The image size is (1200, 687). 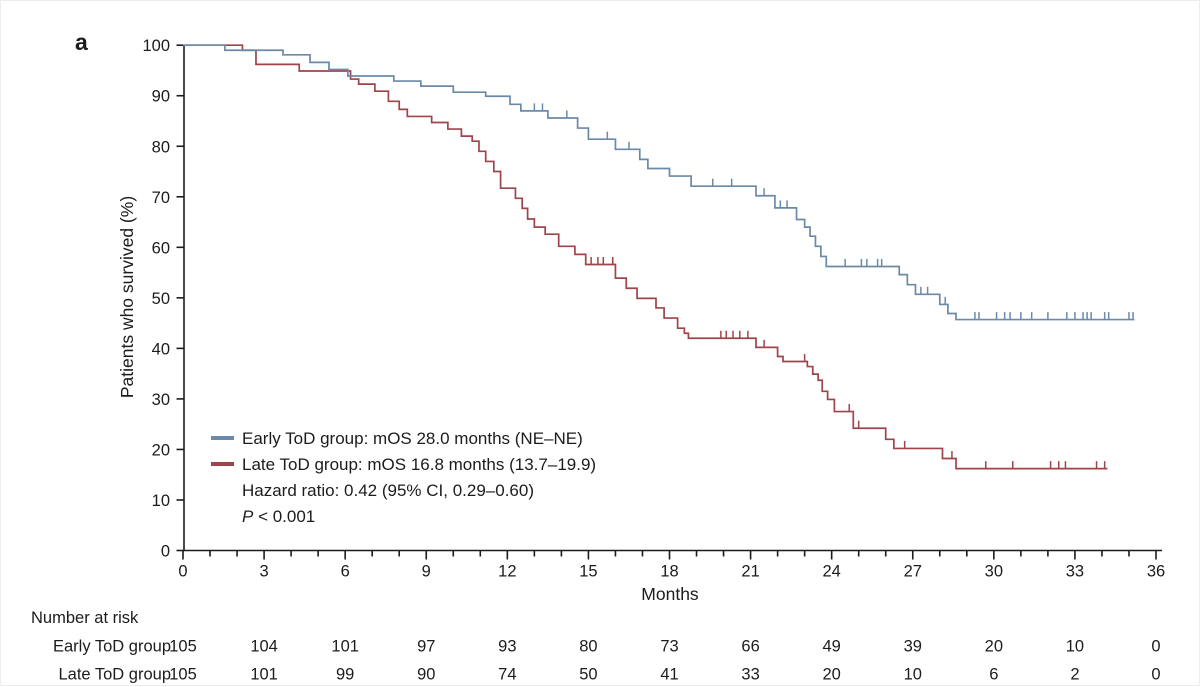 What do you see at coordinates (913, 647) in the screenshot?
I see `risk-value: 39` at bounding box center [913, 647].